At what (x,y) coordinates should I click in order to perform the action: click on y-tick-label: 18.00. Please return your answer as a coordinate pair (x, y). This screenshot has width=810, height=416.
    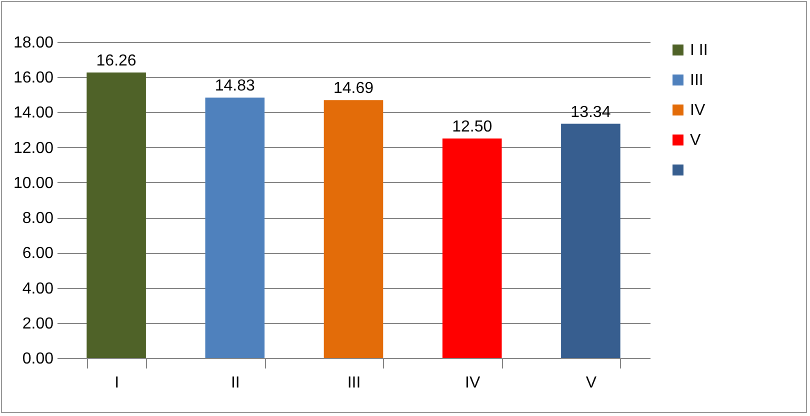
    Looking at the image, I should click on (33, 43).